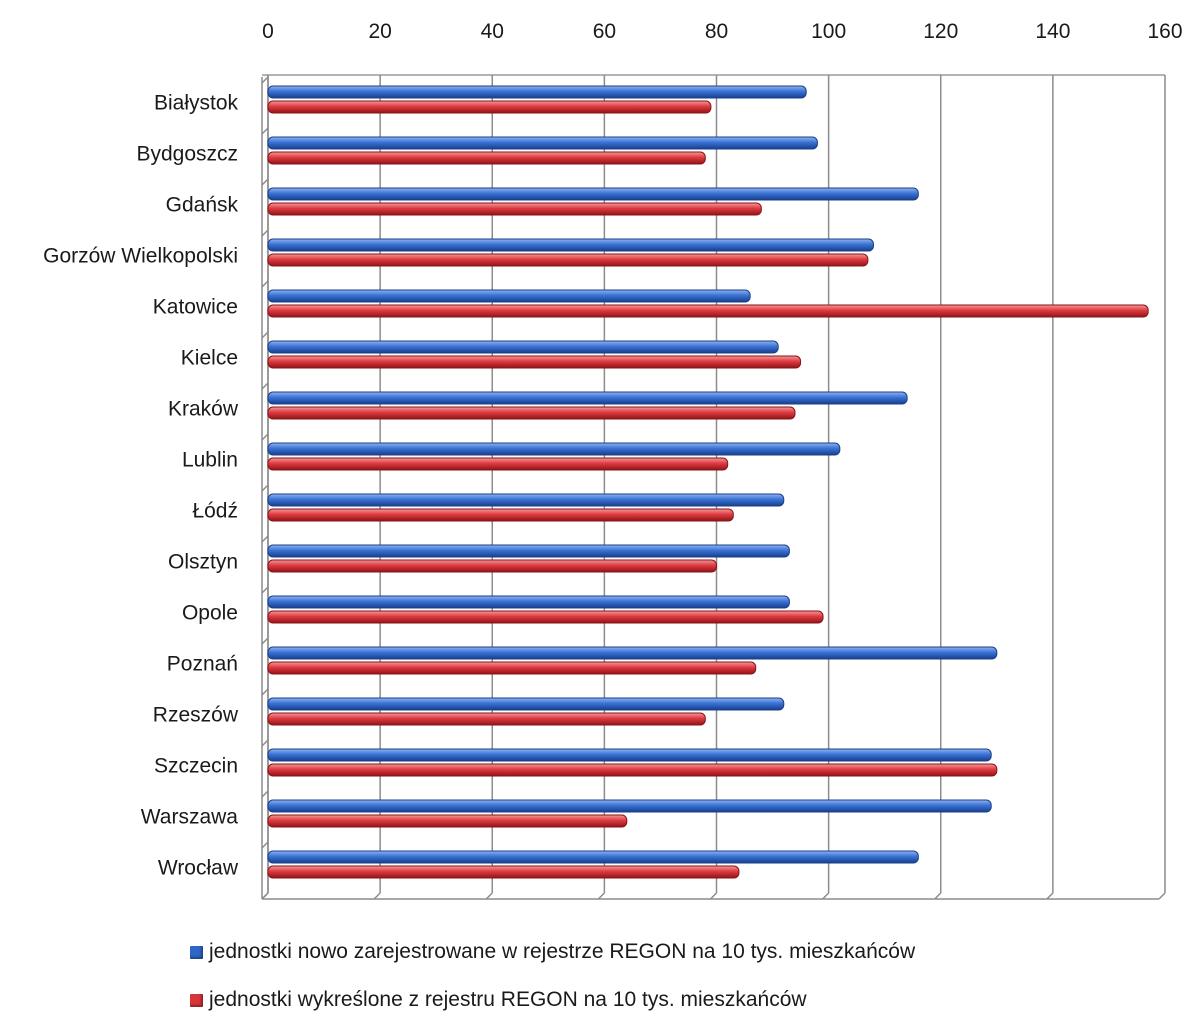 The image size is (1195, 1014). What do you see at coordinates (198, 868) in the screenshot?
I see `category-label: Wrocław` at bounding box center [198, 868].